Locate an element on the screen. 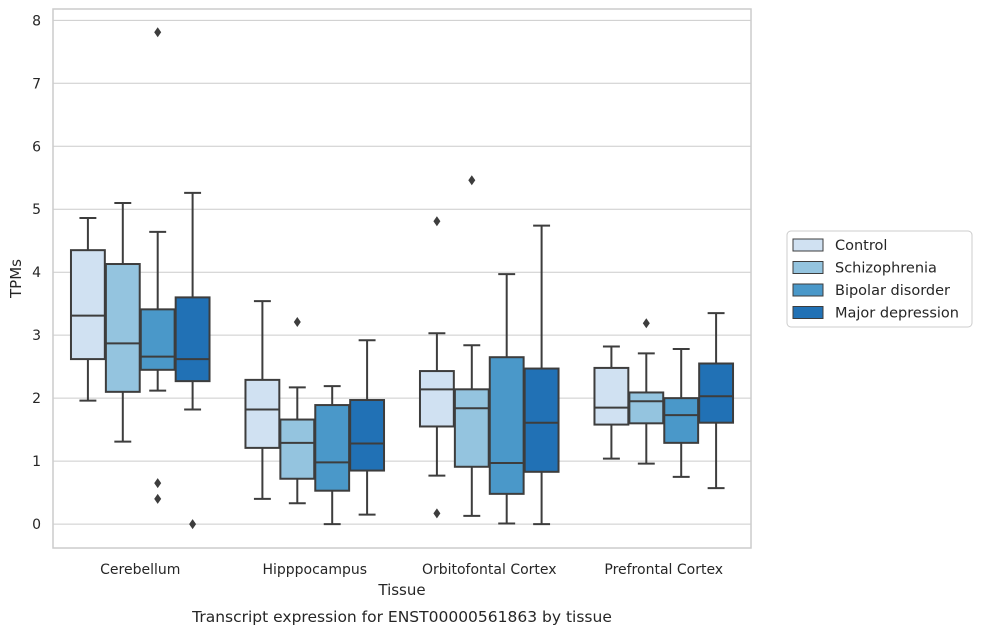  legend-label: Control is located at coordinates (861, 246).